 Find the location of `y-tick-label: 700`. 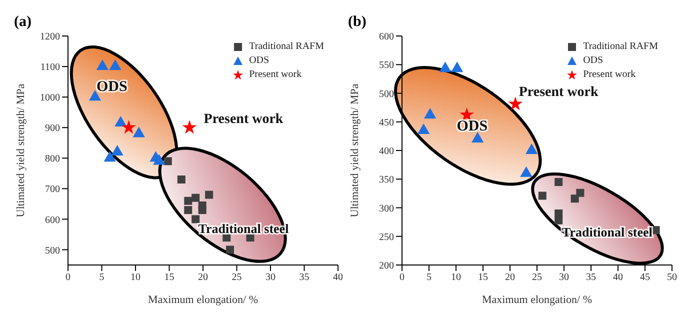

y-tick-label: 700 is located at coordinates (52, 190).